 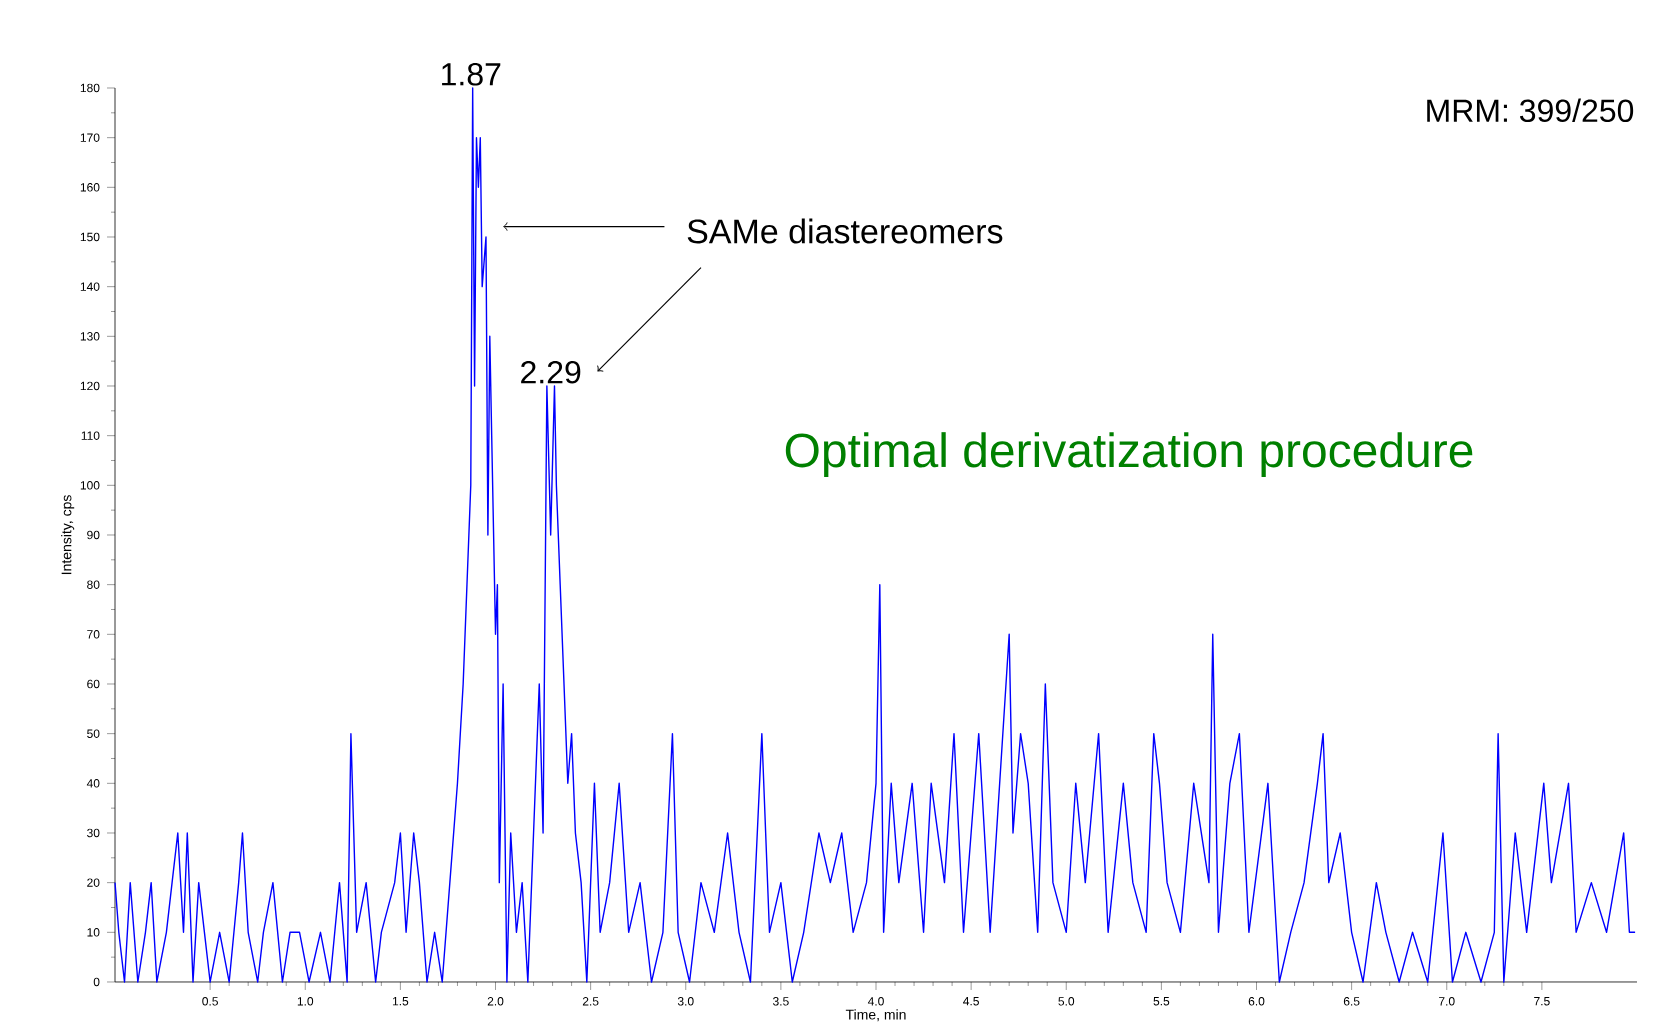 What do you see at coordinates (1447, 1001) in the screenshot?
I see `x-tick-label: 7.0` at bounding box center [1447, 1001].